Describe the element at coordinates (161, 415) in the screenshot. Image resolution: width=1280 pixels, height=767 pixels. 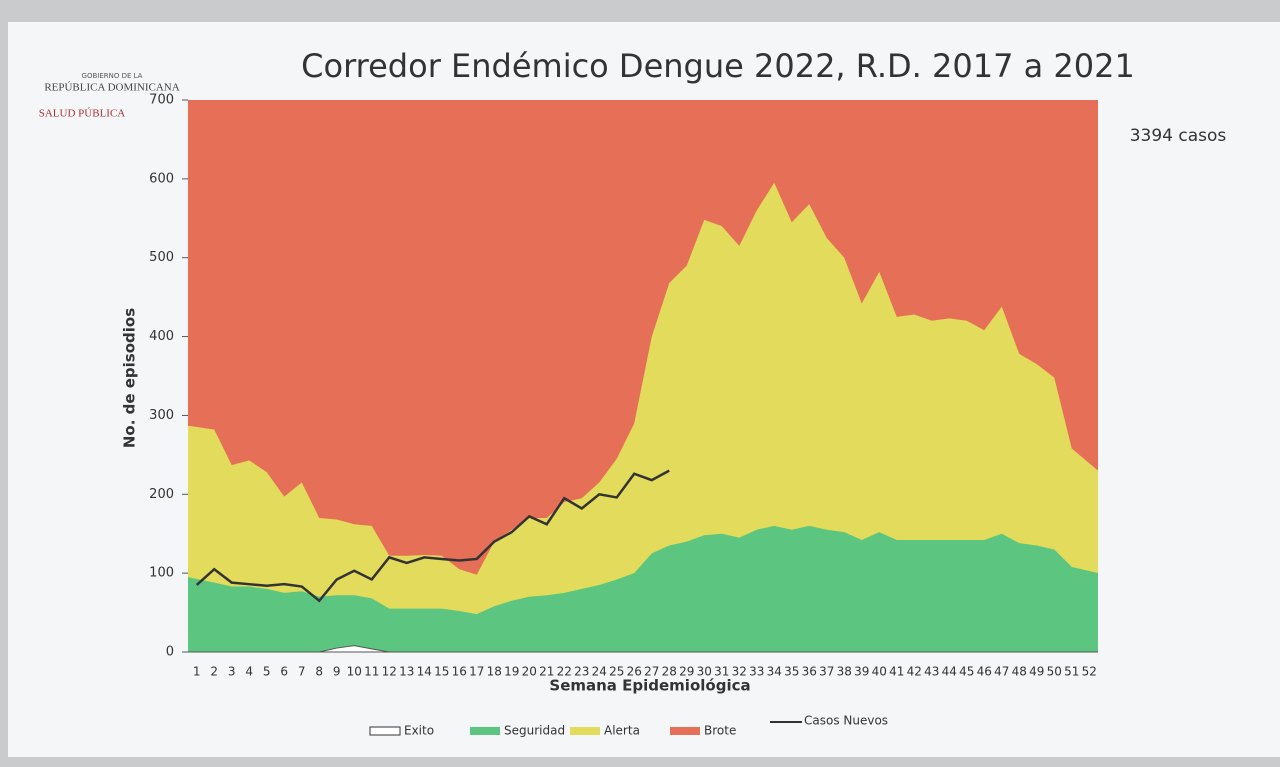
I see `y-tick-label: 300` at that location.